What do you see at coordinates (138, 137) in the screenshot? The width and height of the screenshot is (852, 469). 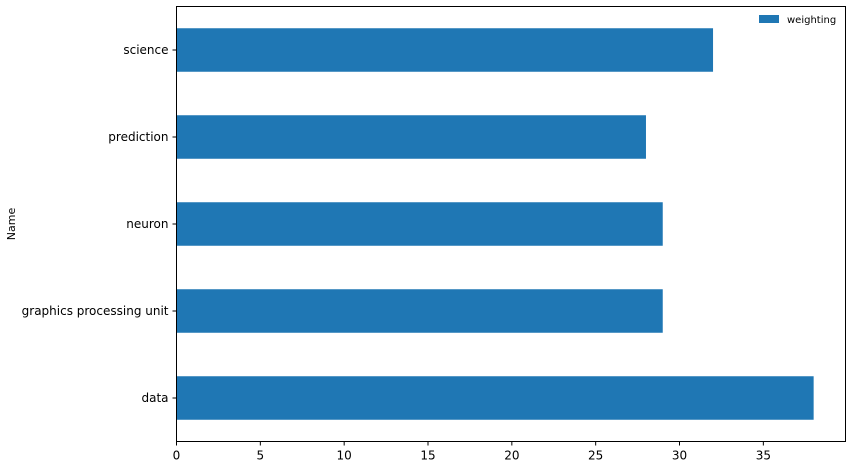 I see `y-tick-label: prediction` at bounding box center [138, 137].